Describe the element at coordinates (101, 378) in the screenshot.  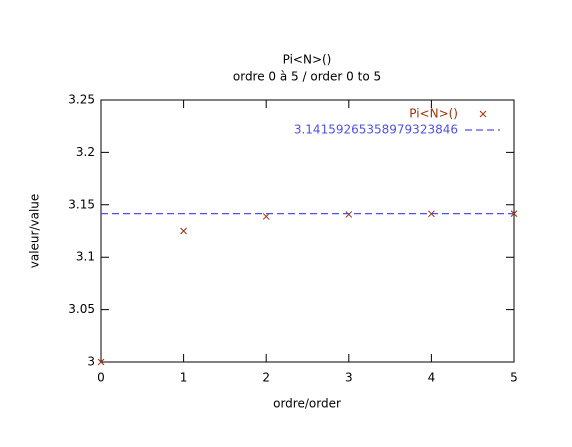
I see `x-tick-label: 0` at that location.